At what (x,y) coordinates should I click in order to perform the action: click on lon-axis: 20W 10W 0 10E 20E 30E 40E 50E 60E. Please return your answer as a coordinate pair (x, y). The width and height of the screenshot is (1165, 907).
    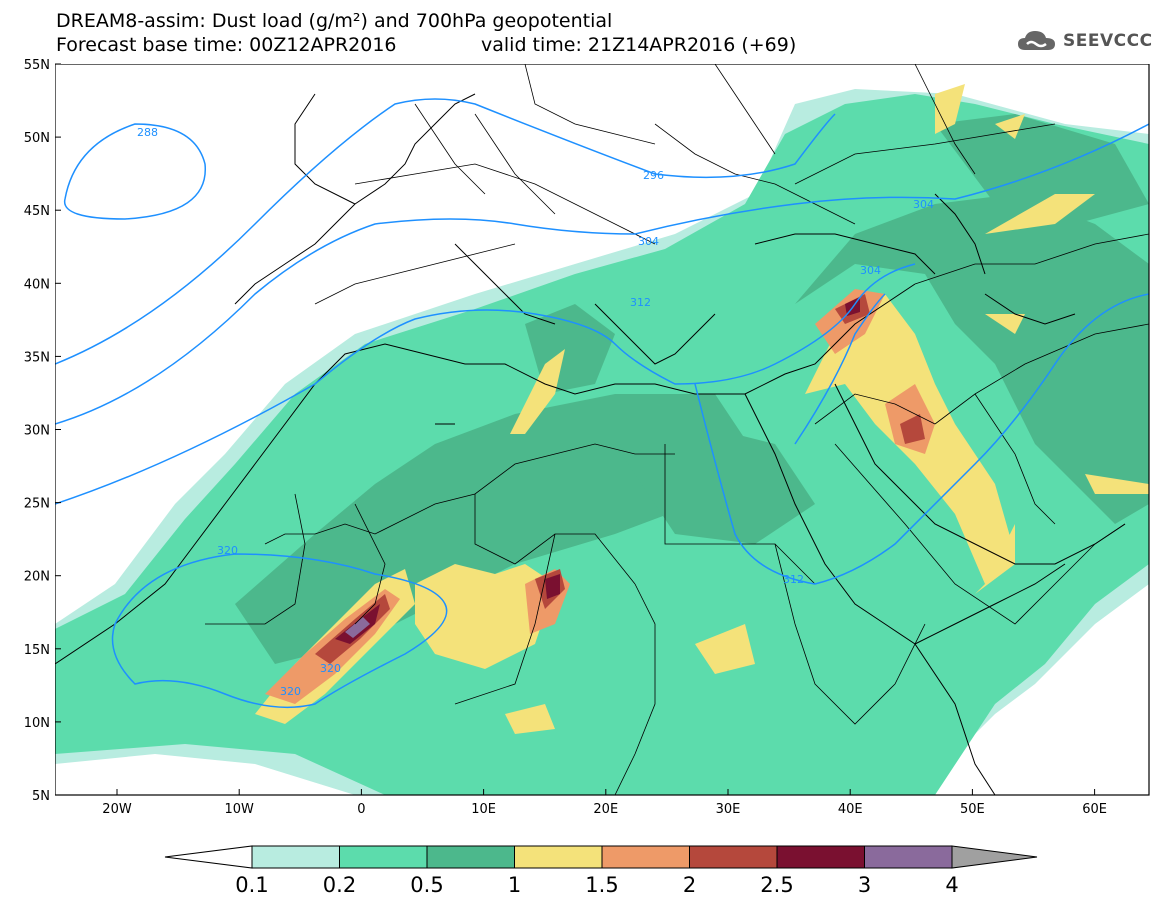
    Looking at the image, I should click on (604, 803).